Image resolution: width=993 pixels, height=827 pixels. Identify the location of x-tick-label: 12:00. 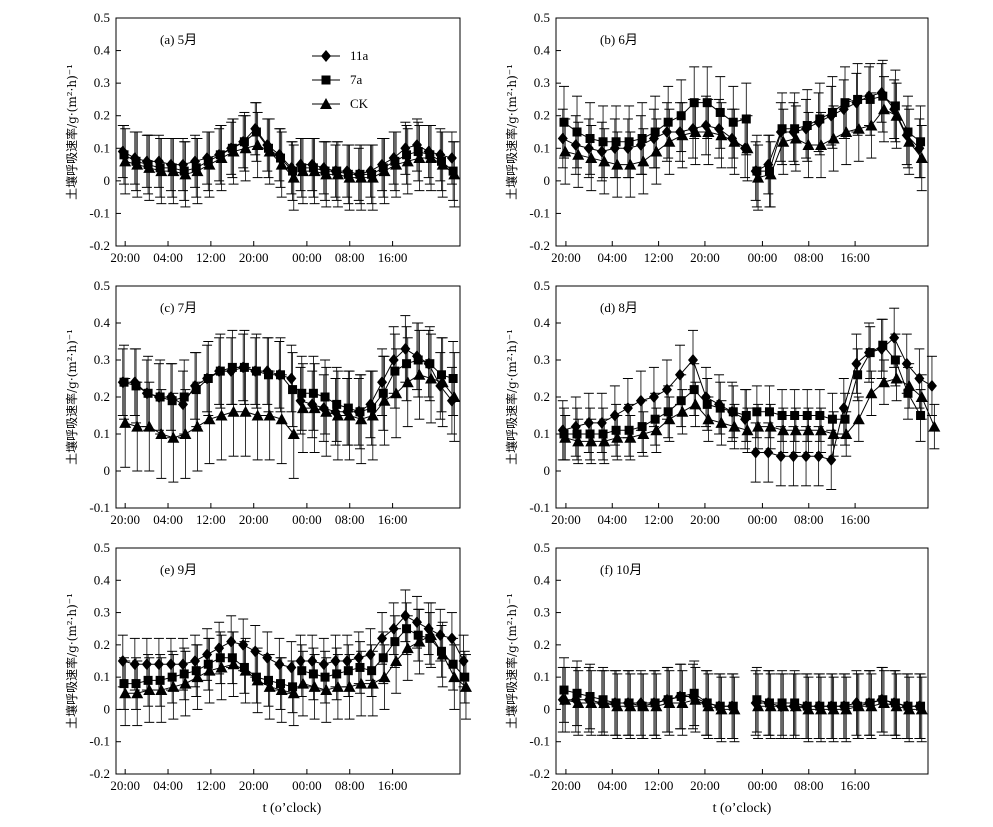
(211, 519).